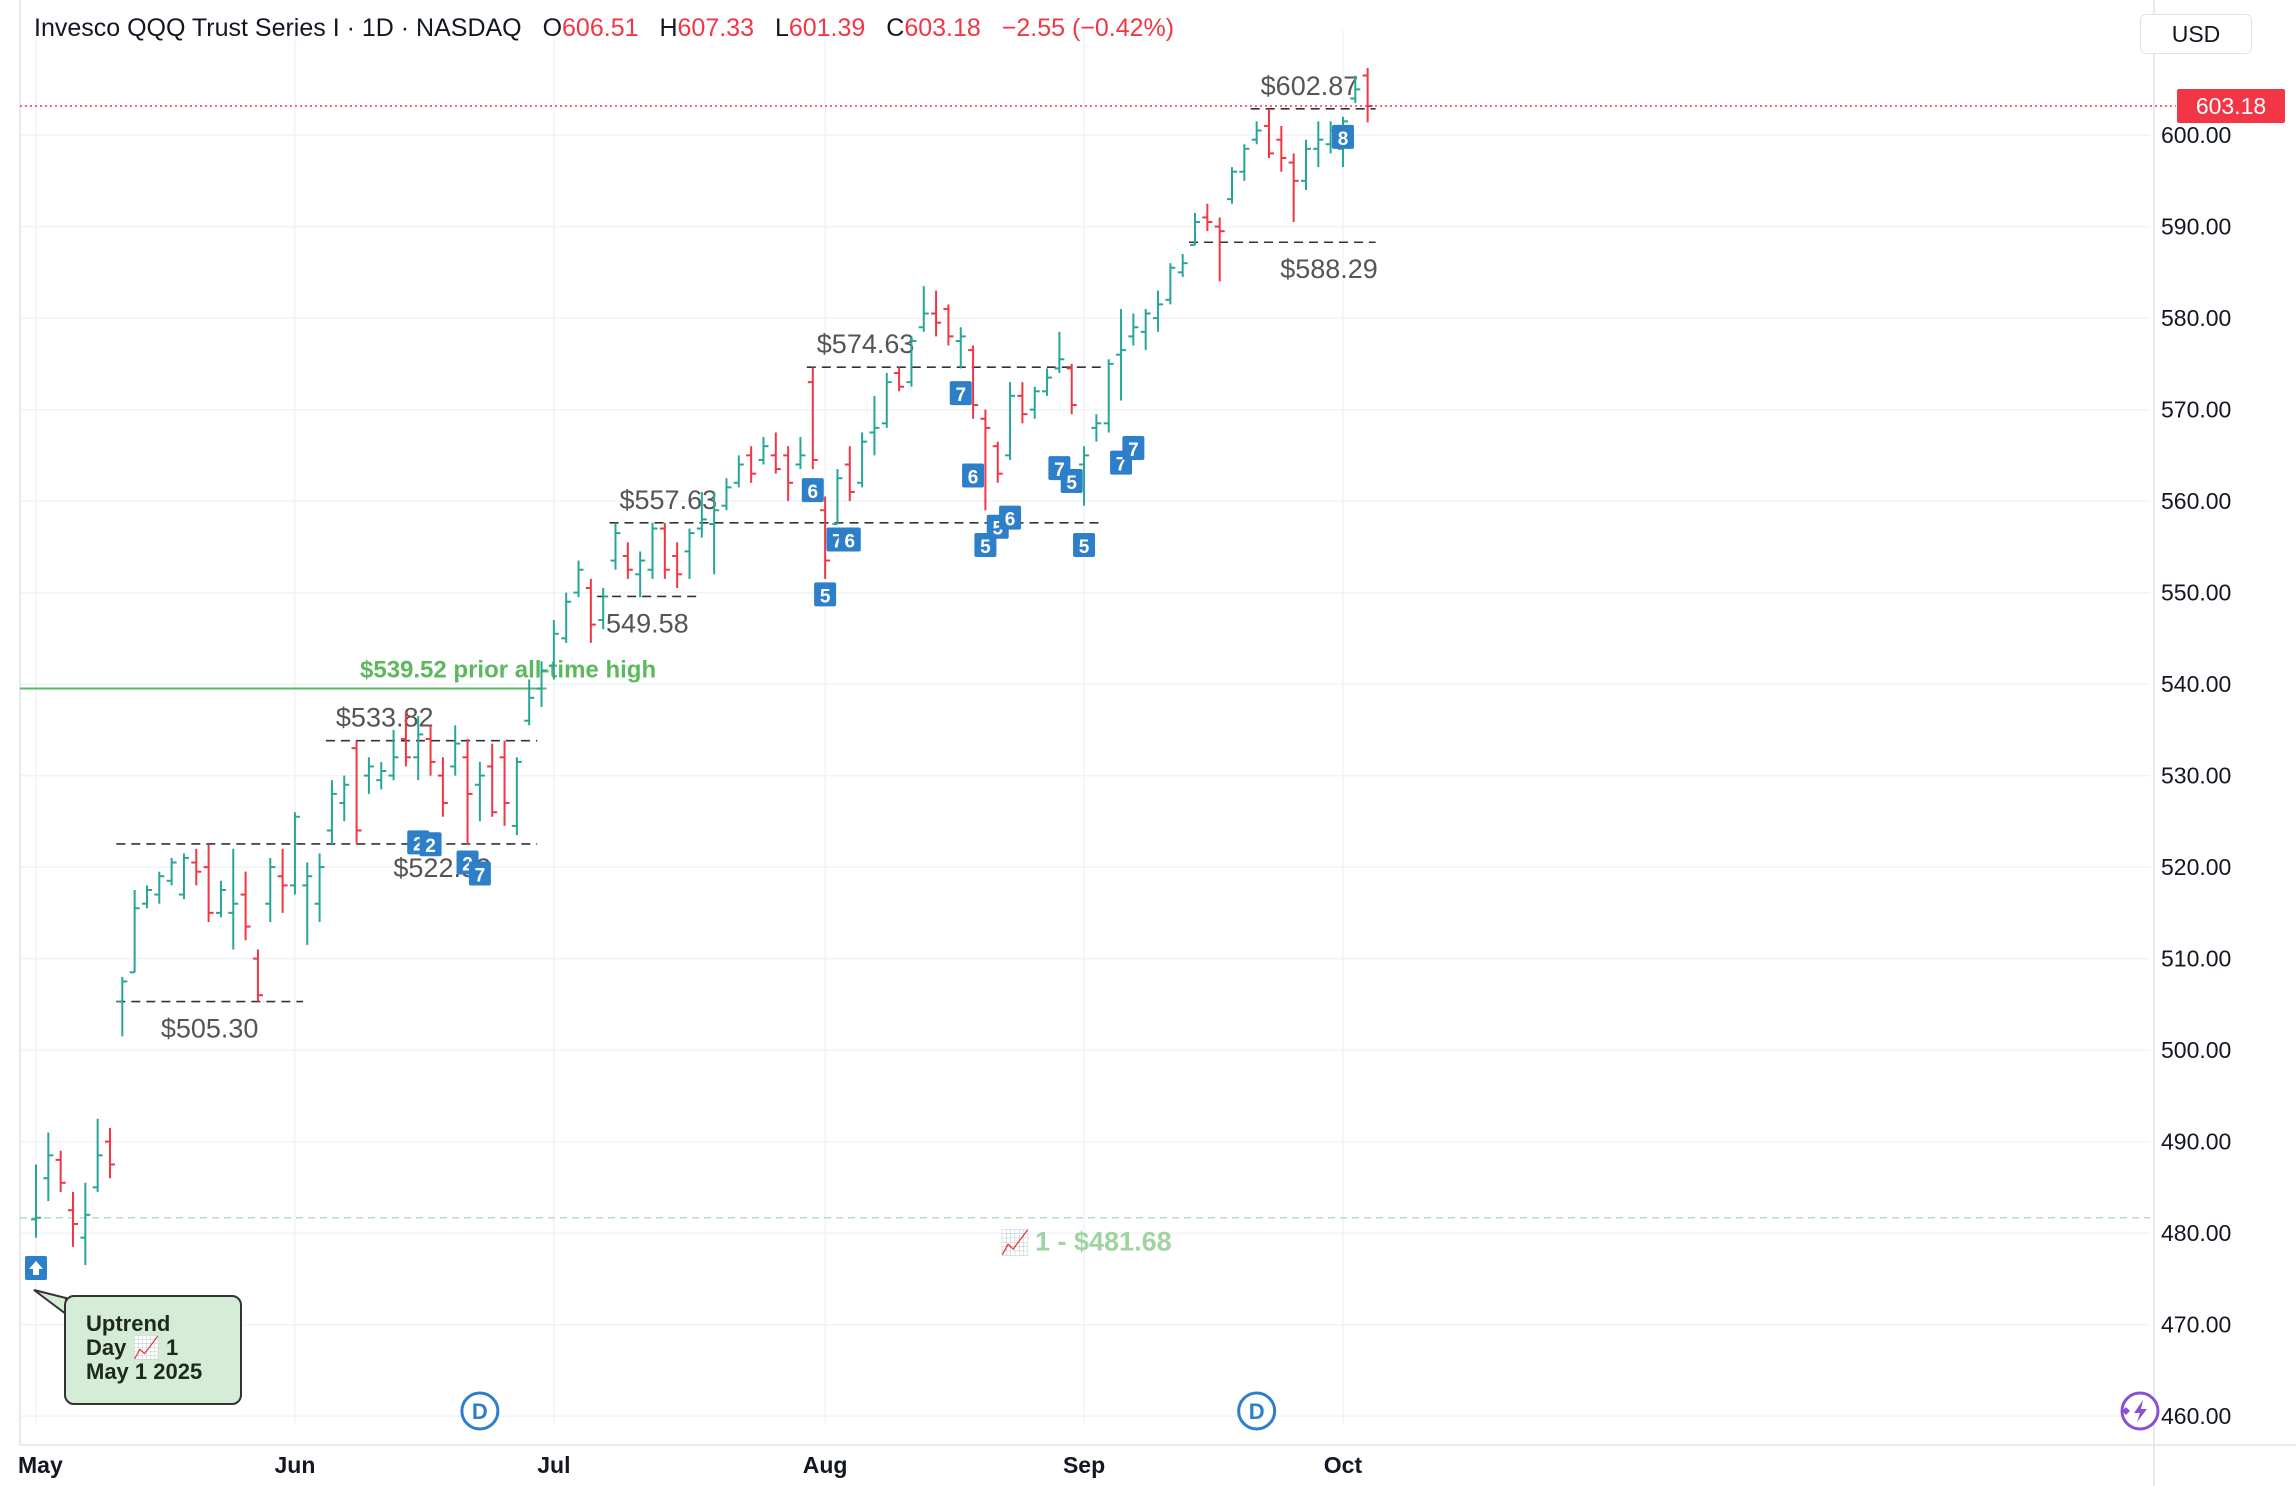 The width and height of the screenshot is (2296, 1486). Describe the element at coordinates (1343, 1465) in the screenshot. I see `x-tick-label: Oct` at that location.